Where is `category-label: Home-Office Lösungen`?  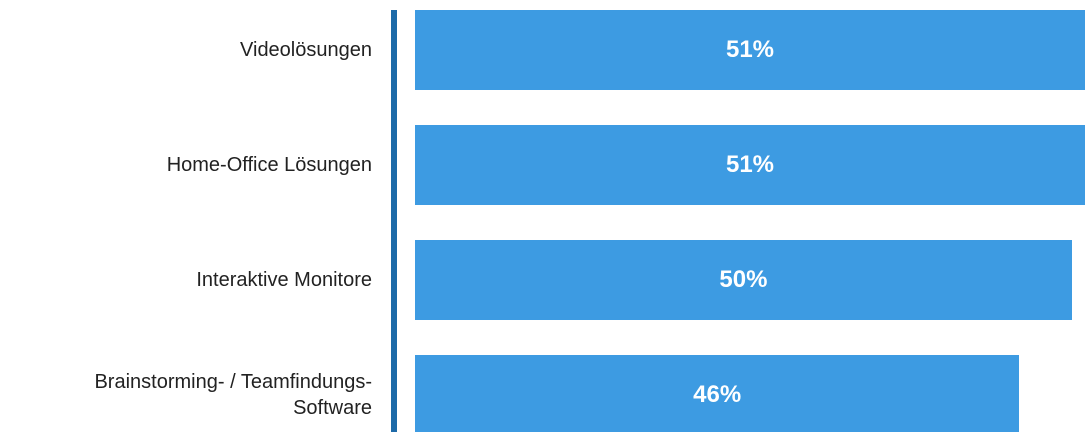
category-label: Home-Office Lösungen is located at coordinates (269, 165).